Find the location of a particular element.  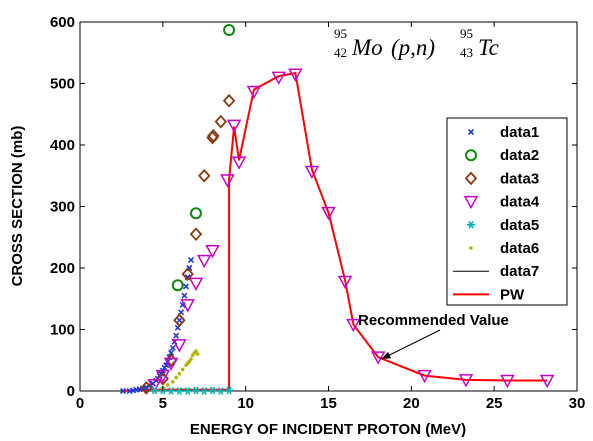

reaction-mo-symbol: Mo is located at coordinates (367, 47).